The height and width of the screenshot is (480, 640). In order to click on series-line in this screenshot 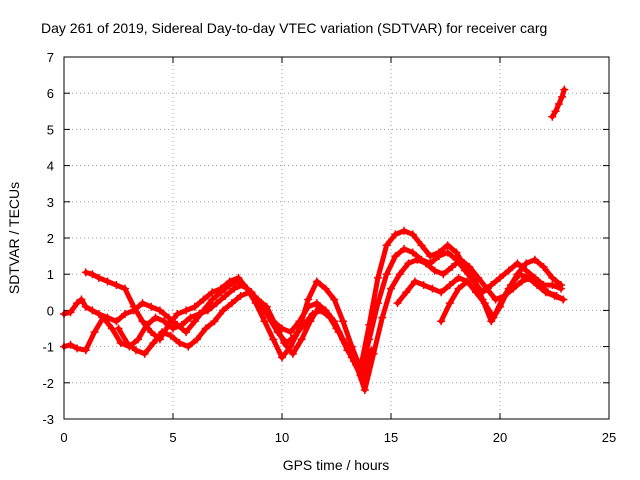, I will do `click(245, 335)`.